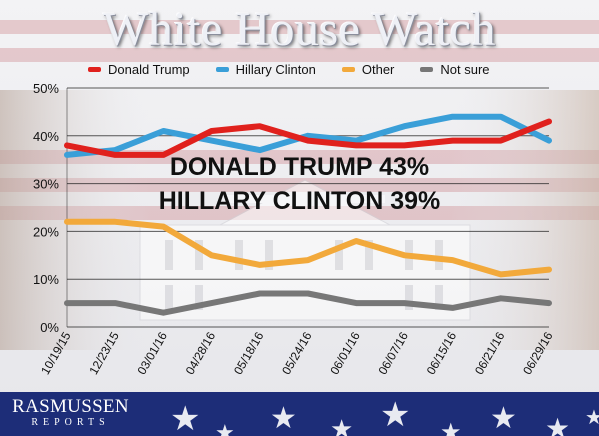  What do you see at coordinates (249, 353) in the screenshot?
I see `x-tick-label: 05/18/16` at bounding box center [249, 353].